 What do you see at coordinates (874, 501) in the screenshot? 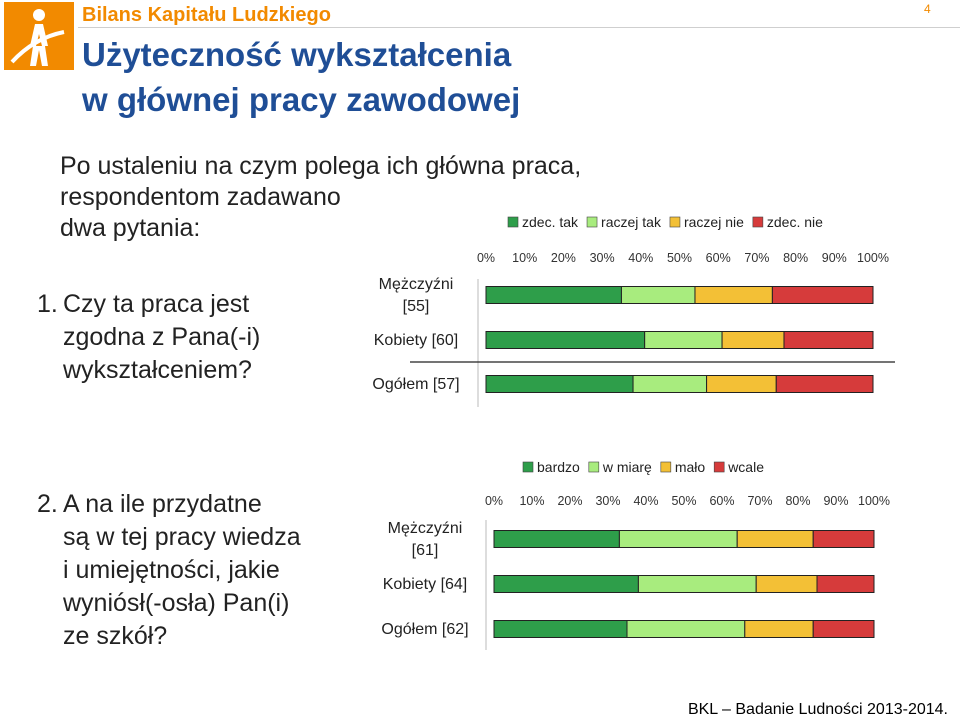
I see `x-tick-label-1-10: 100%` at bounding box center [874, 501].